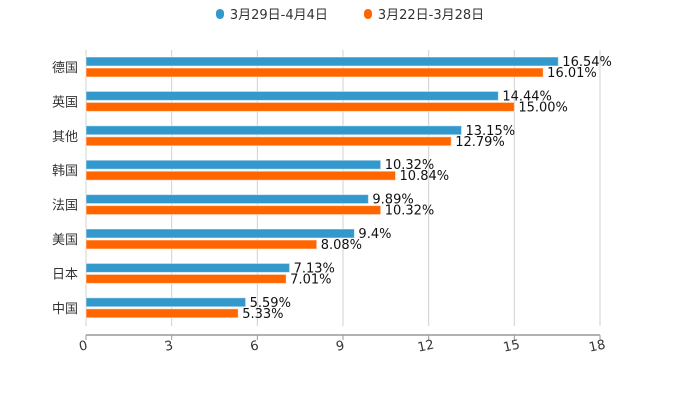  What do you see at coordinates (431, 15) in the screenshot?
I see `legend-label: 3月22日-3月28日` at bounding box center [431, 15].